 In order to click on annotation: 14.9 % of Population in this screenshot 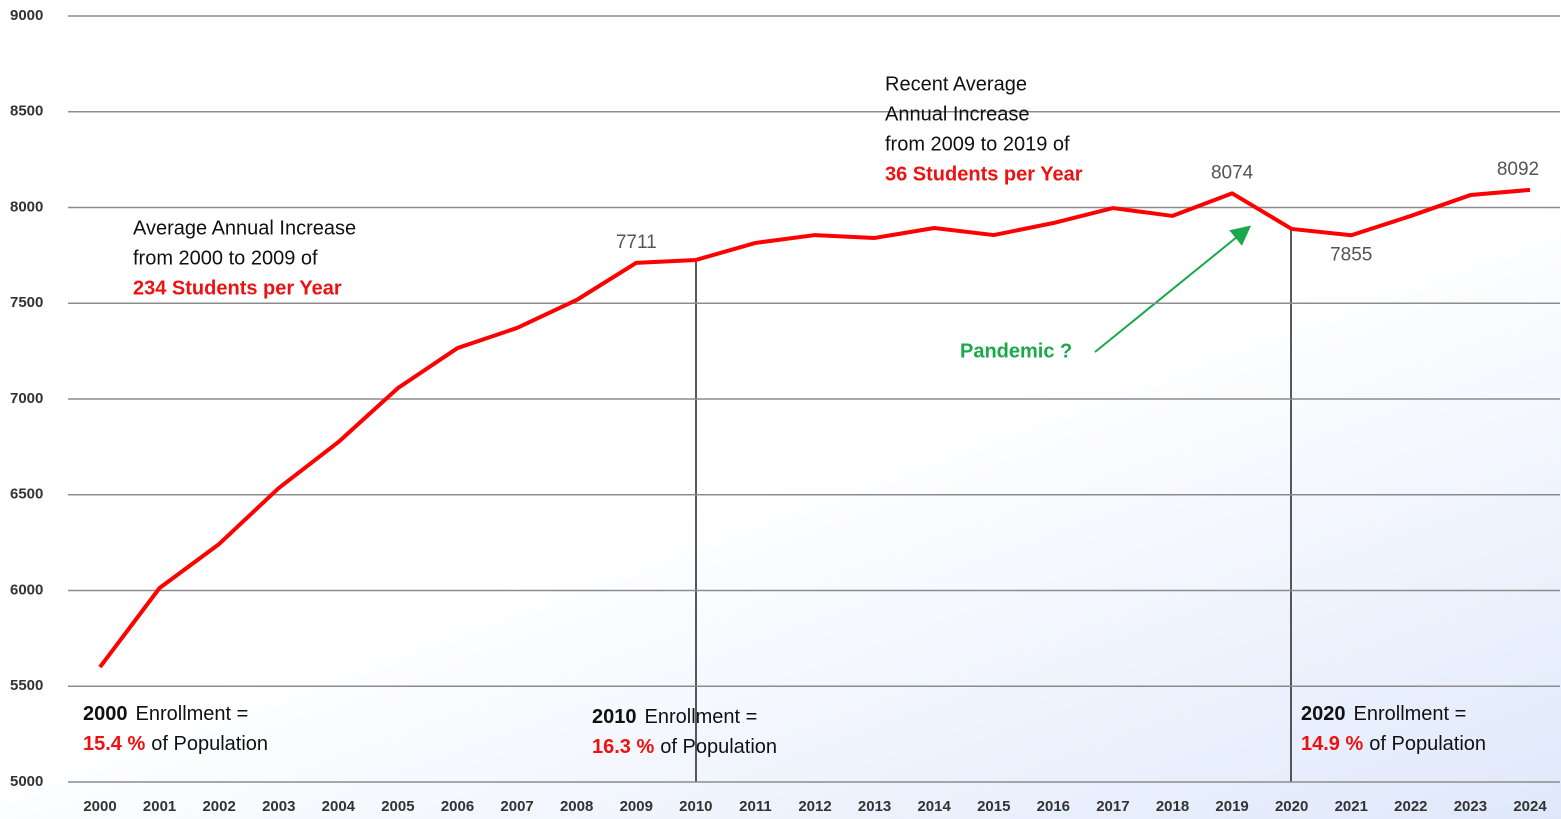, I will do `click(1393, 744)`.